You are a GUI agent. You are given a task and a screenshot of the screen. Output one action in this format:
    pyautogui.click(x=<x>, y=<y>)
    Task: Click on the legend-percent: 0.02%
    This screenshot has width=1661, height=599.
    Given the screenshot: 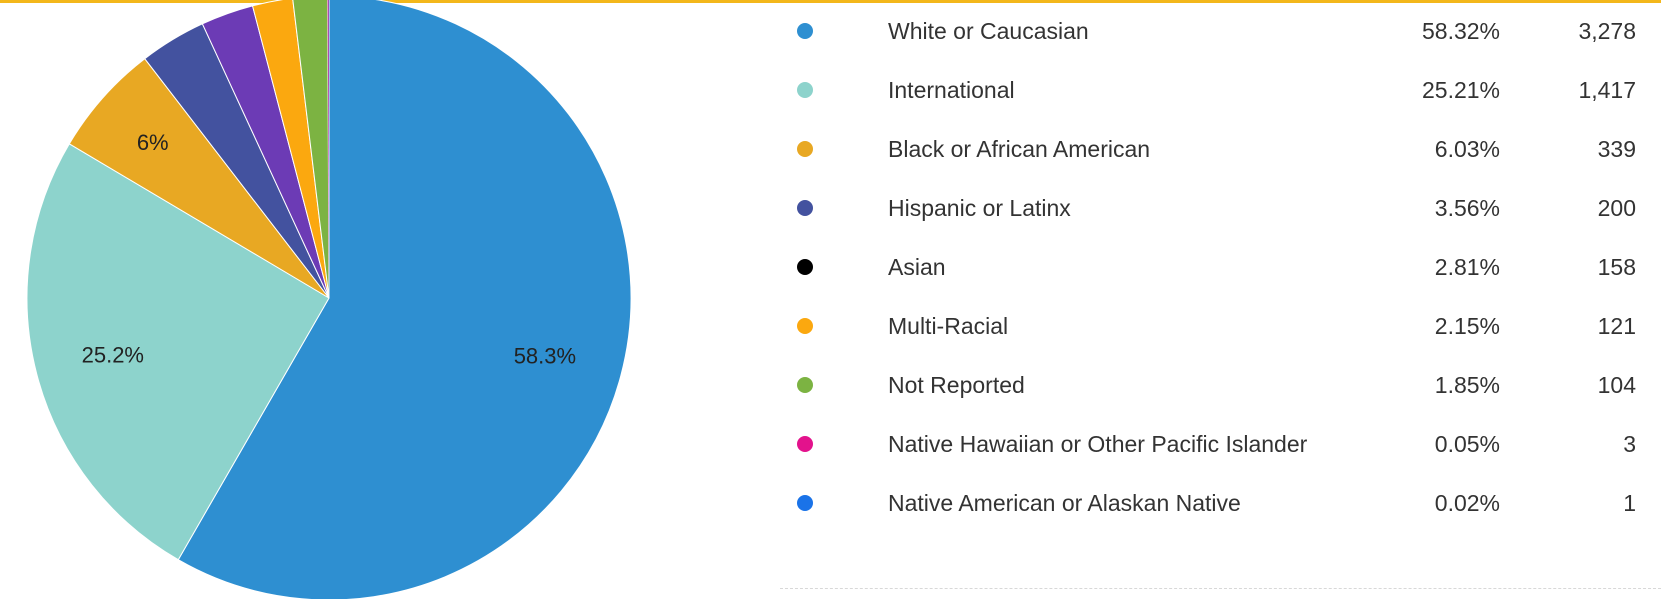 What is the action you would take?
    pyautogui.click(x=1467, y=503)
    